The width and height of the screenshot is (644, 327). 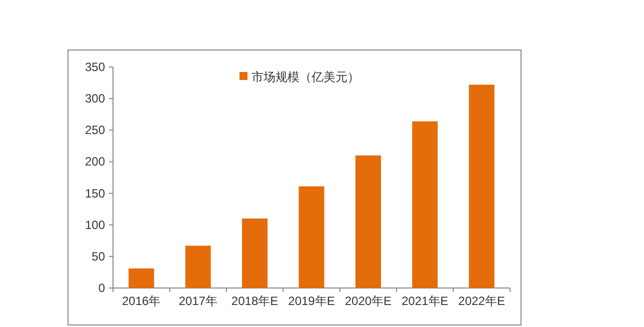 I want to click on y-tick-label: 250, so click(x=95, y=130).